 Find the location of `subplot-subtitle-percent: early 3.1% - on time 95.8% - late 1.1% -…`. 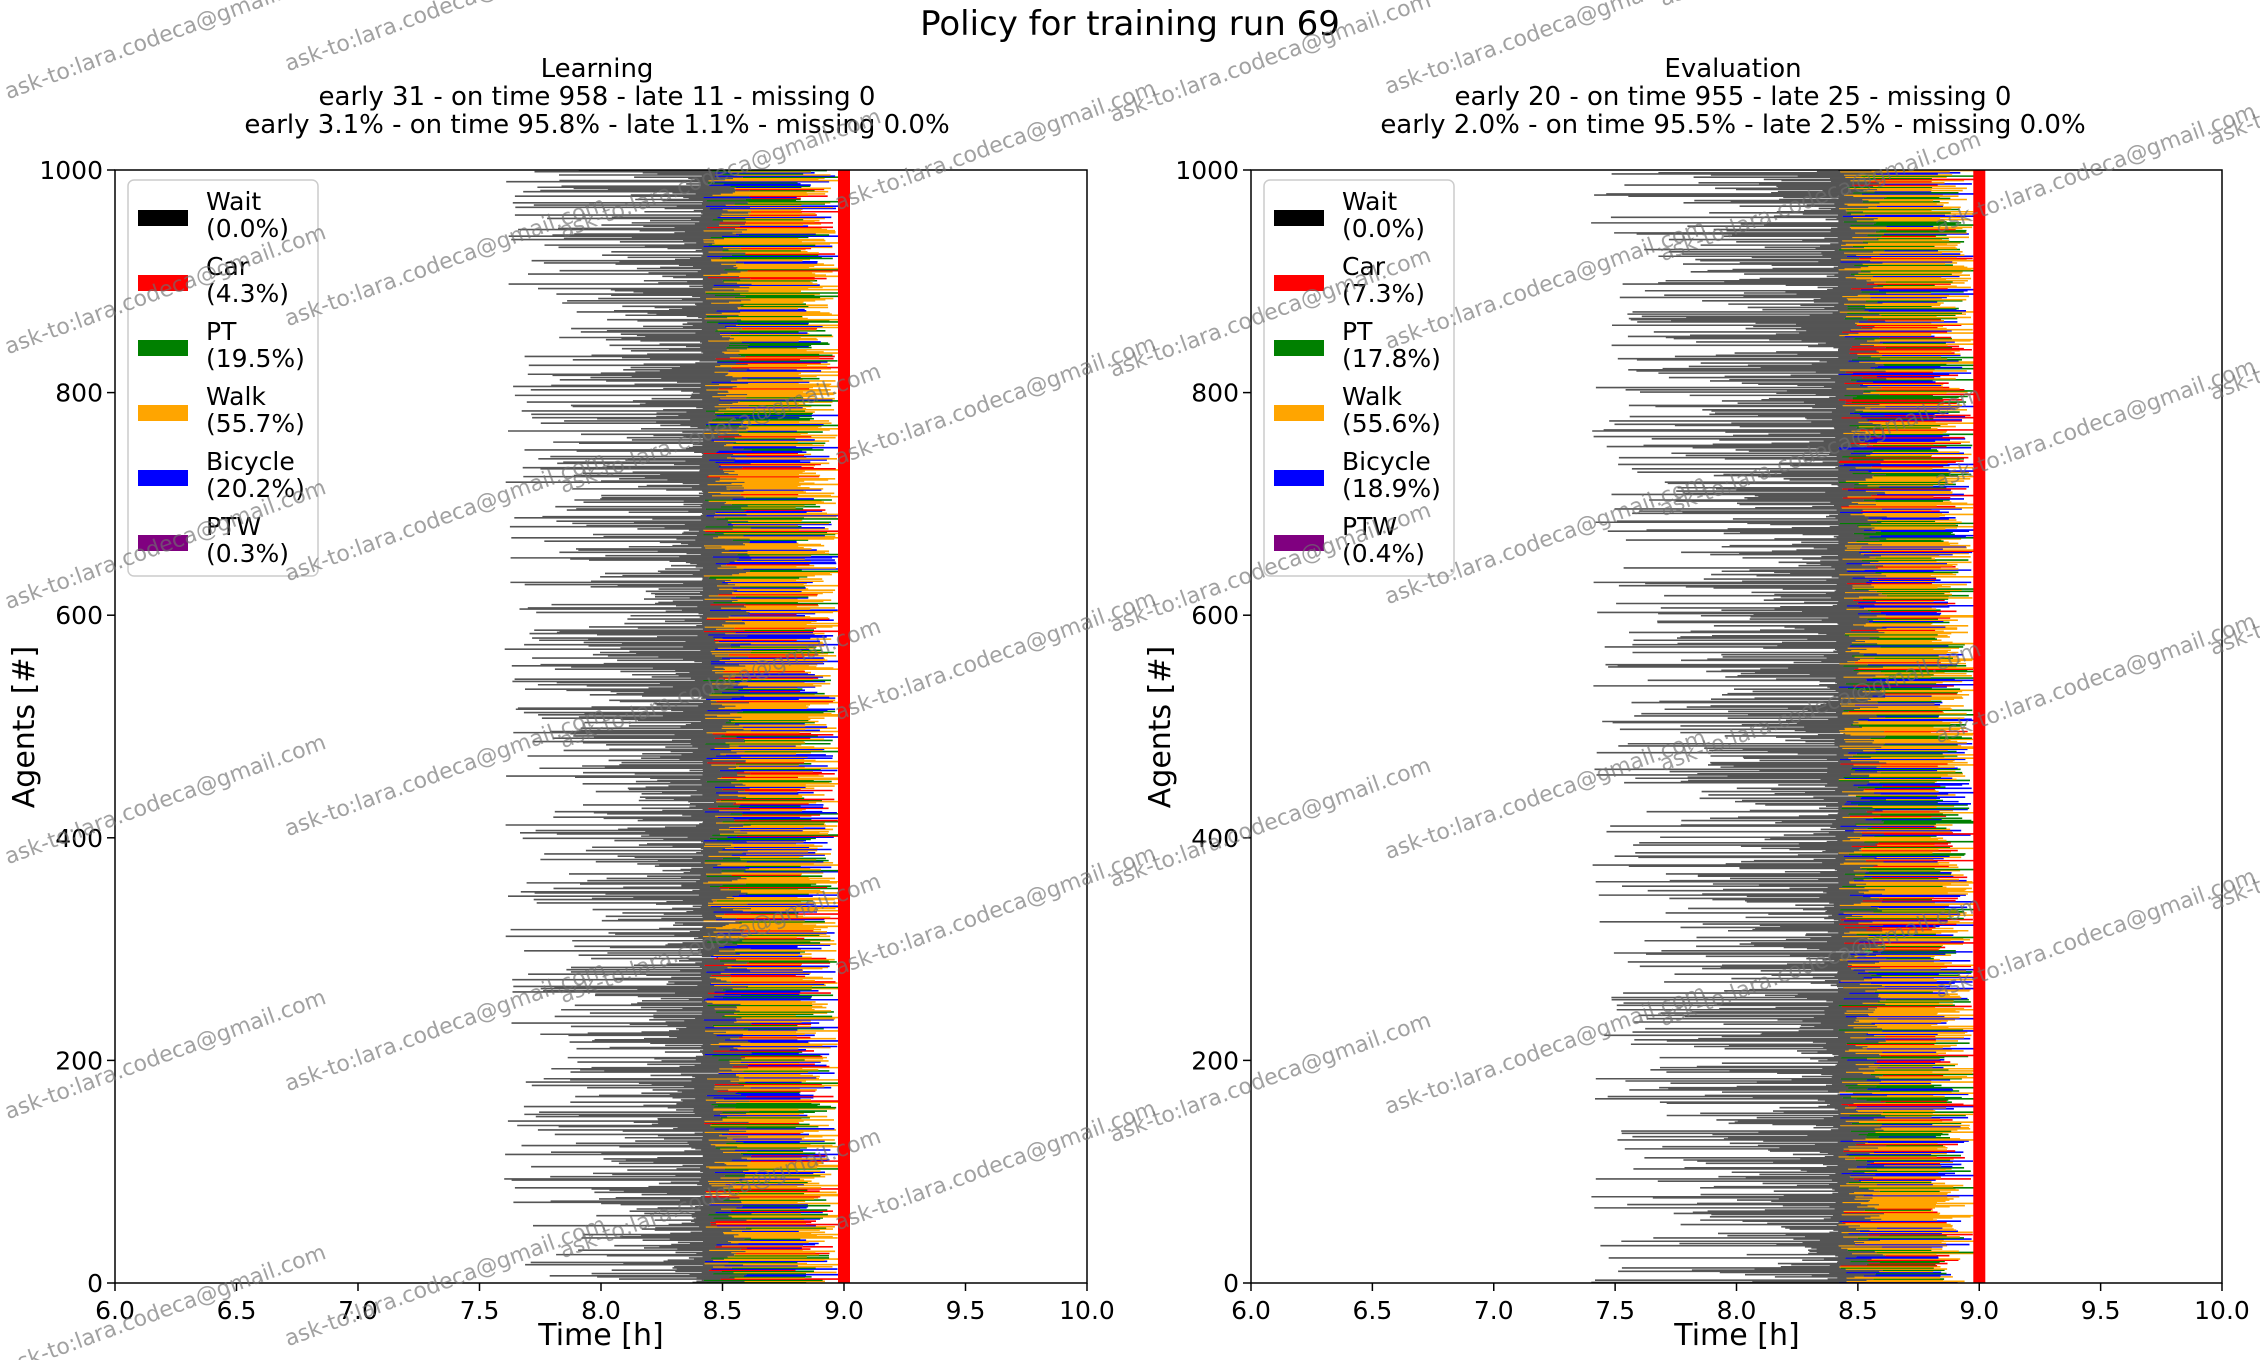

subplot-subtitle-percent: early 3.1% - on time 95.8% - late 1.1% -… is located at coordinates (596, 125).